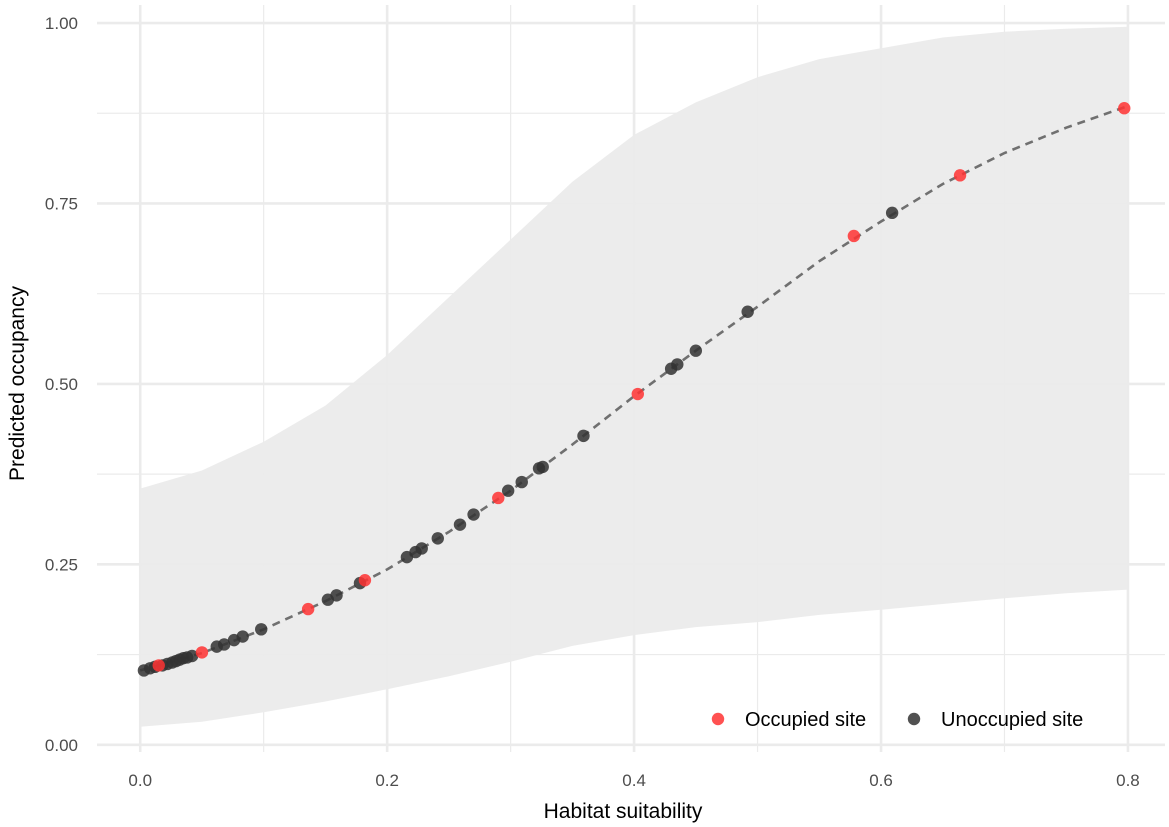 The image size is (1169, 827). Describe the element at coordinates (17, 383) in the screenshot. I see `y-axis-title: Predicted occupancy` at that location.